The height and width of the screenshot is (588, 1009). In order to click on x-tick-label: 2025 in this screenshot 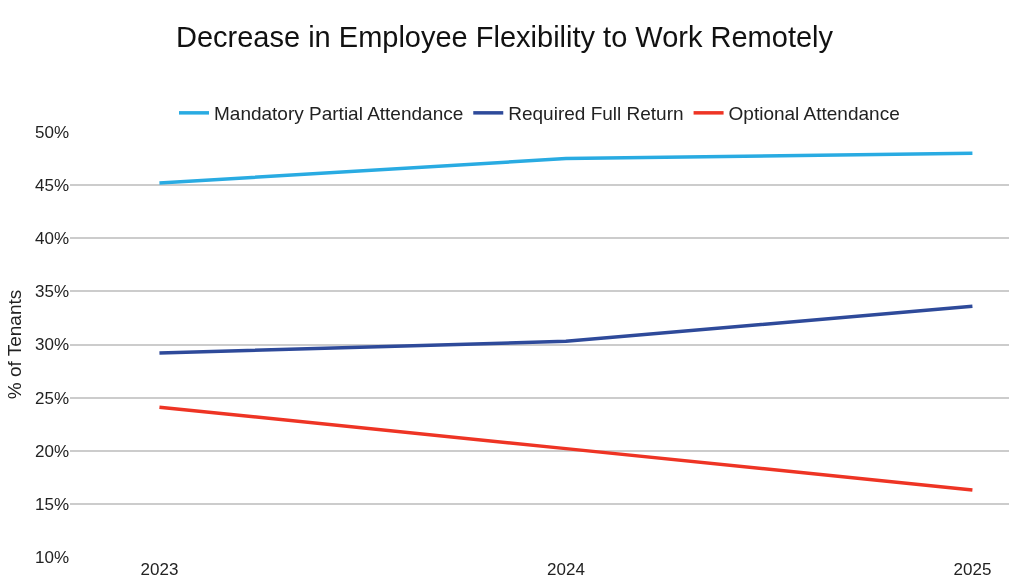, I will do `click(972, 569)`.